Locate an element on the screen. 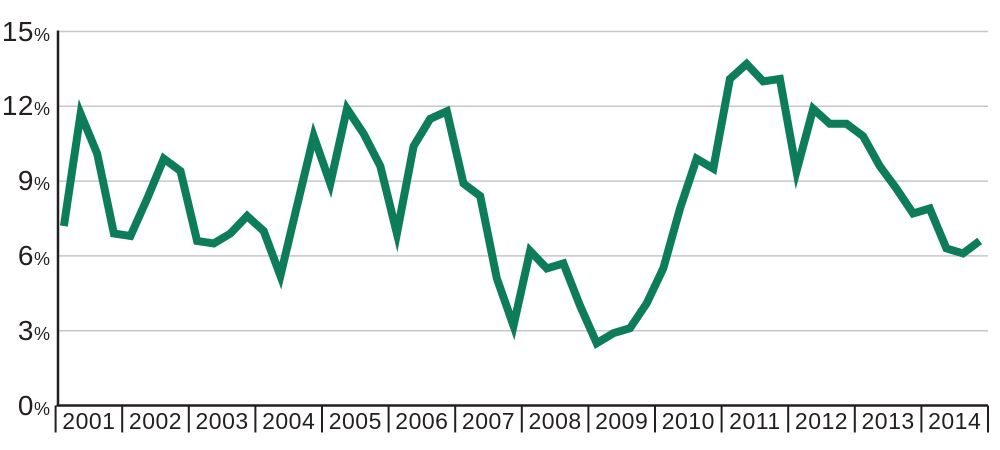 The height and width of the screenshot is (450, 1000). y-axis-label-15: 15% is located at coordinates (25, 31).